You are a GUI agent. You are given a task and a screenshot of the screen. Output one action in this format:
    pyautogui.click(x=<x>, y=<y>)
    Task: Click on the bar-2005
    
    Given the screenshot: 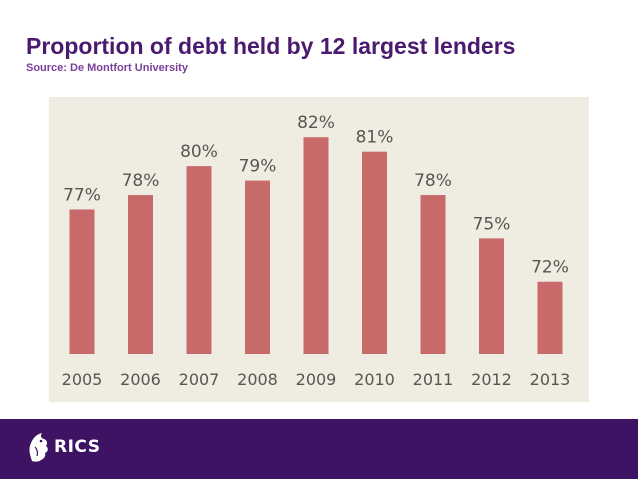 What is the action you would take?
    pyautogui.click(x=82, y=281)
    